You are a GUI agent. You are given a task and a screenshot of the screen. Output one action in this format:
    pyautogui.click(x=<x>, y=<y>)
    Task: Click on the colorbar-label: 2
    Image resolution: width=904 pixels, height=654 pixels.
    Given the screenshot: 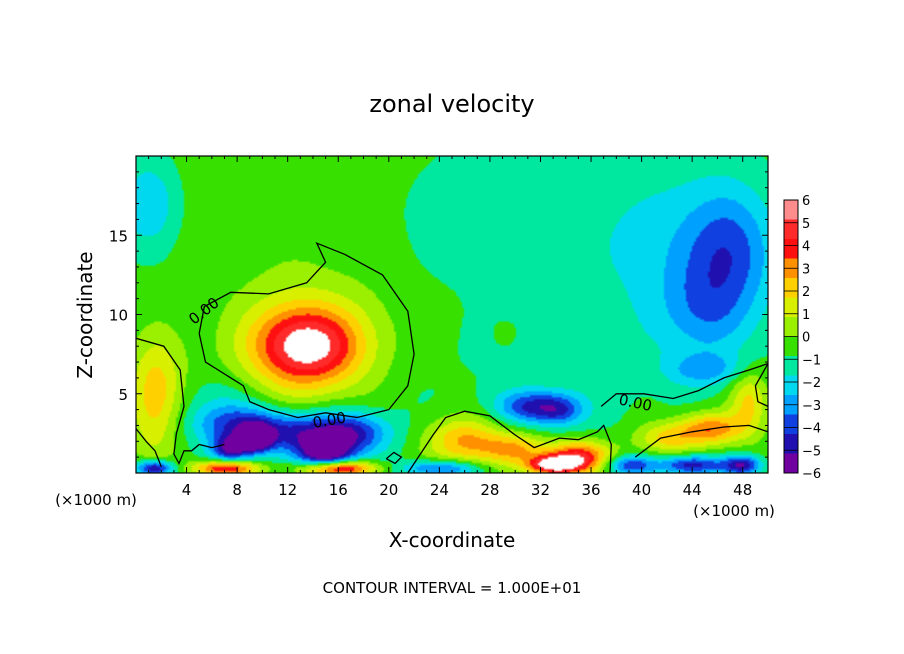 What is the action you would take?
    pyautogui.click(x=806, y=292)
    